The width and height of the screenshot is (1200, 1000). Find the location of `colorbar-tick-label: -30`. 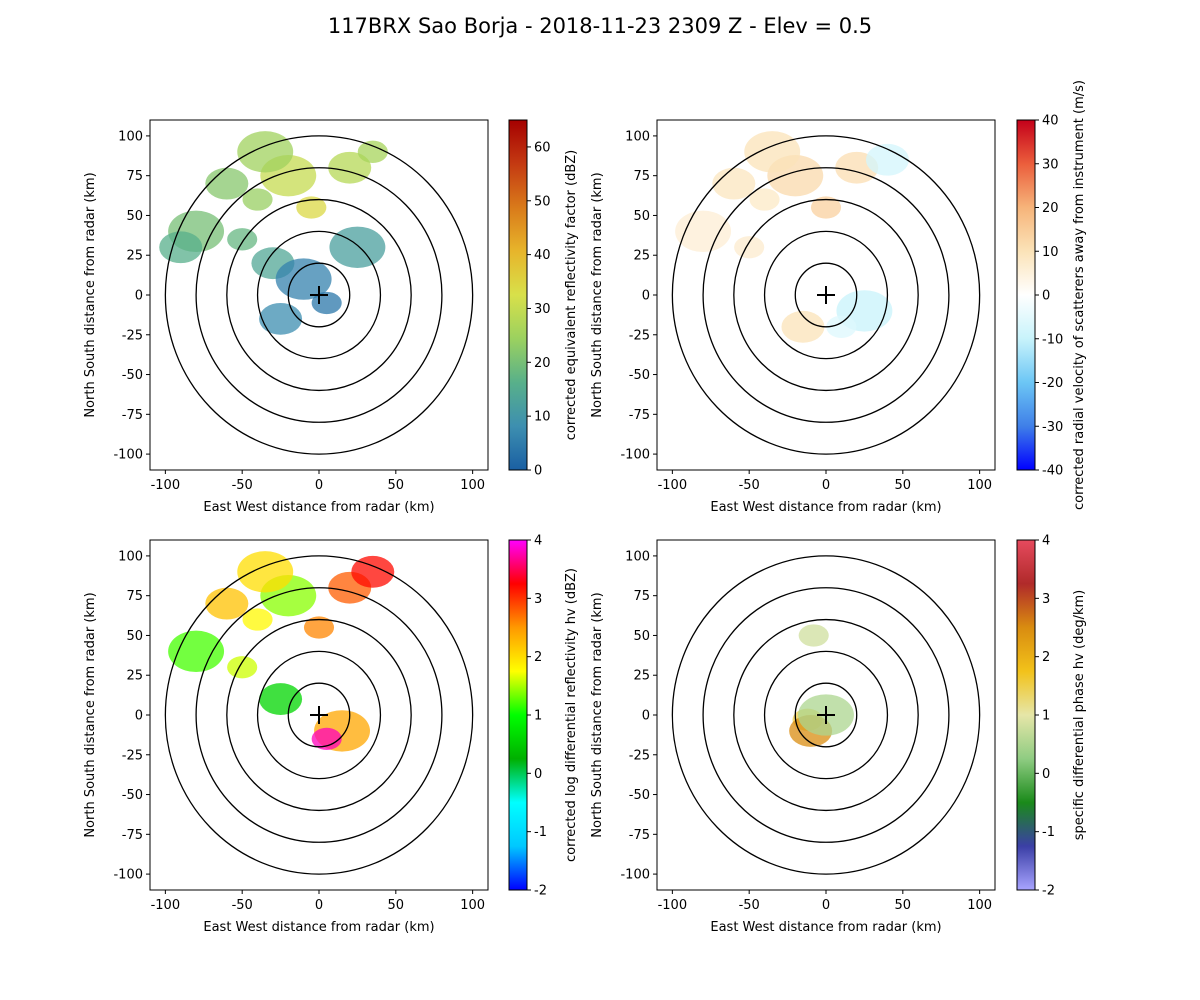

colorbar-tick-label: -30 is located at coordinates (1052, 427).